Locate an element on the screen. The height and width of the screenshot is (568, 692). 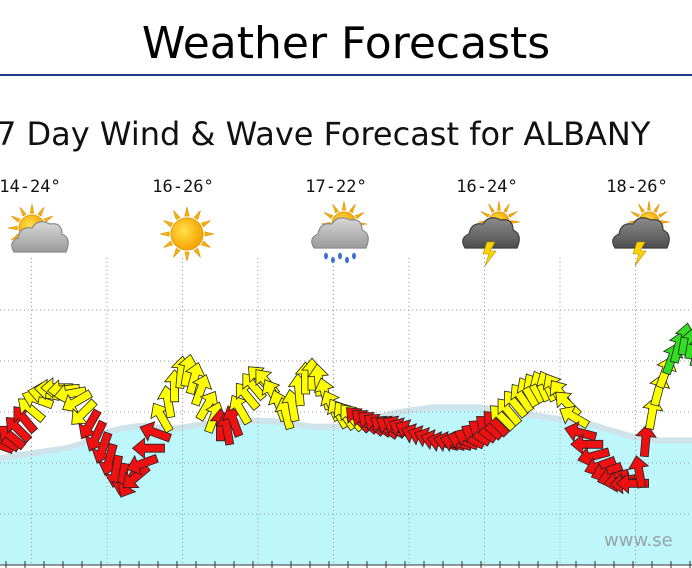
day-temp-label: 18-26° is located at coordinates (636, 187).